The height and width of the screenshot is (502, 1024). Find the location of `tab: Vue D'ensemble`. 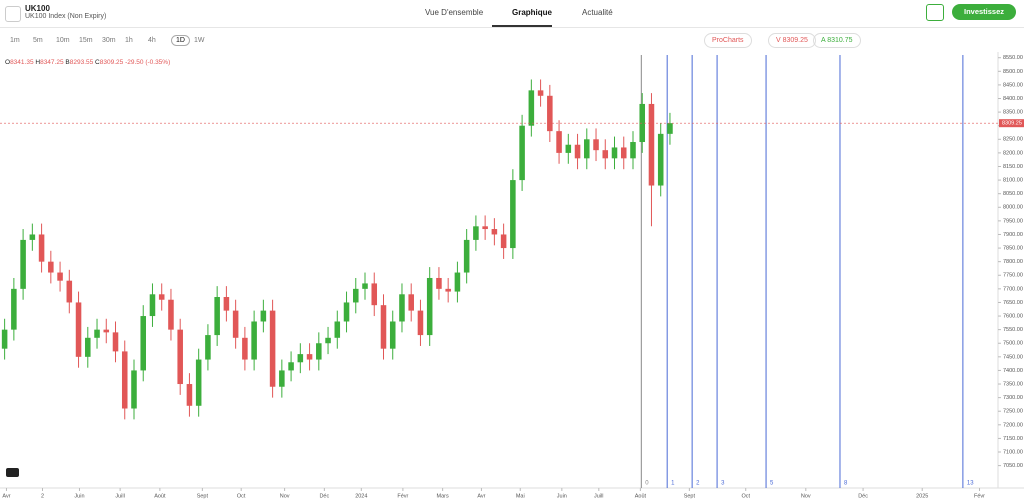

tab: Vue D'ensemble is located at coordinates (454, 12).